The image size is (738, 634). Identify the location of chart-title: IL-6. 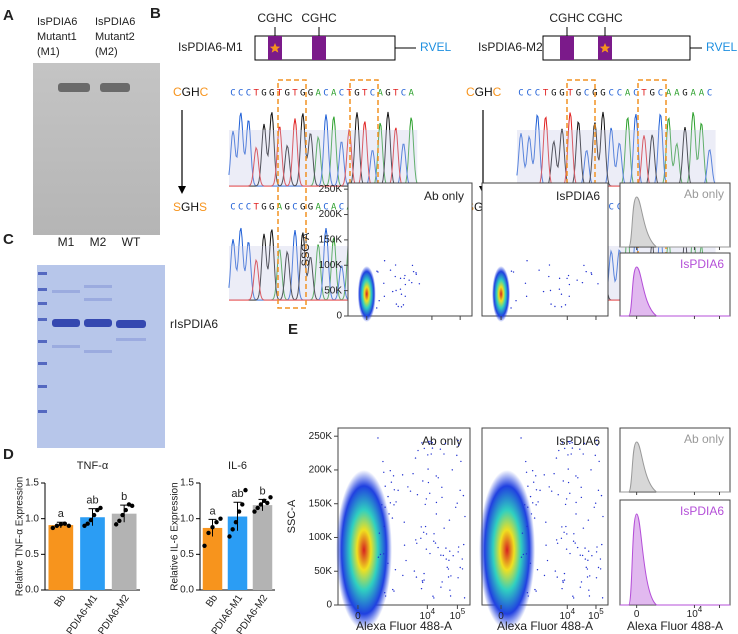
(237, 466).